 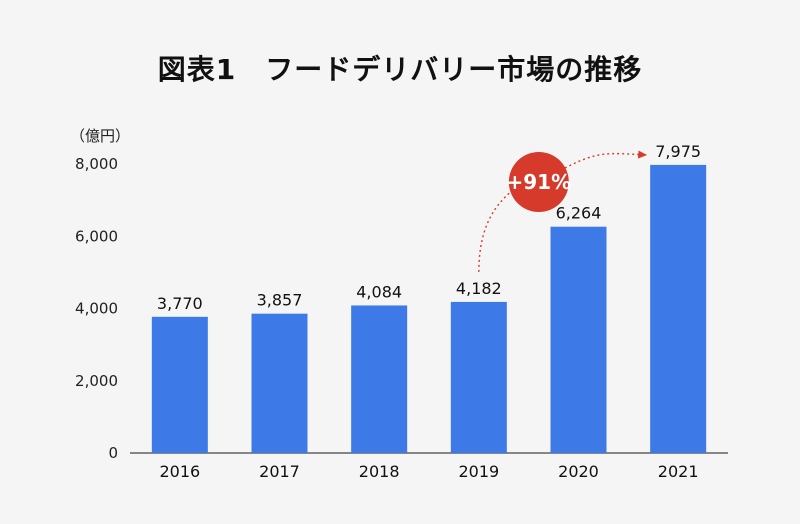 I want to click on data-label: 7,975, so click(x=678, y=151).